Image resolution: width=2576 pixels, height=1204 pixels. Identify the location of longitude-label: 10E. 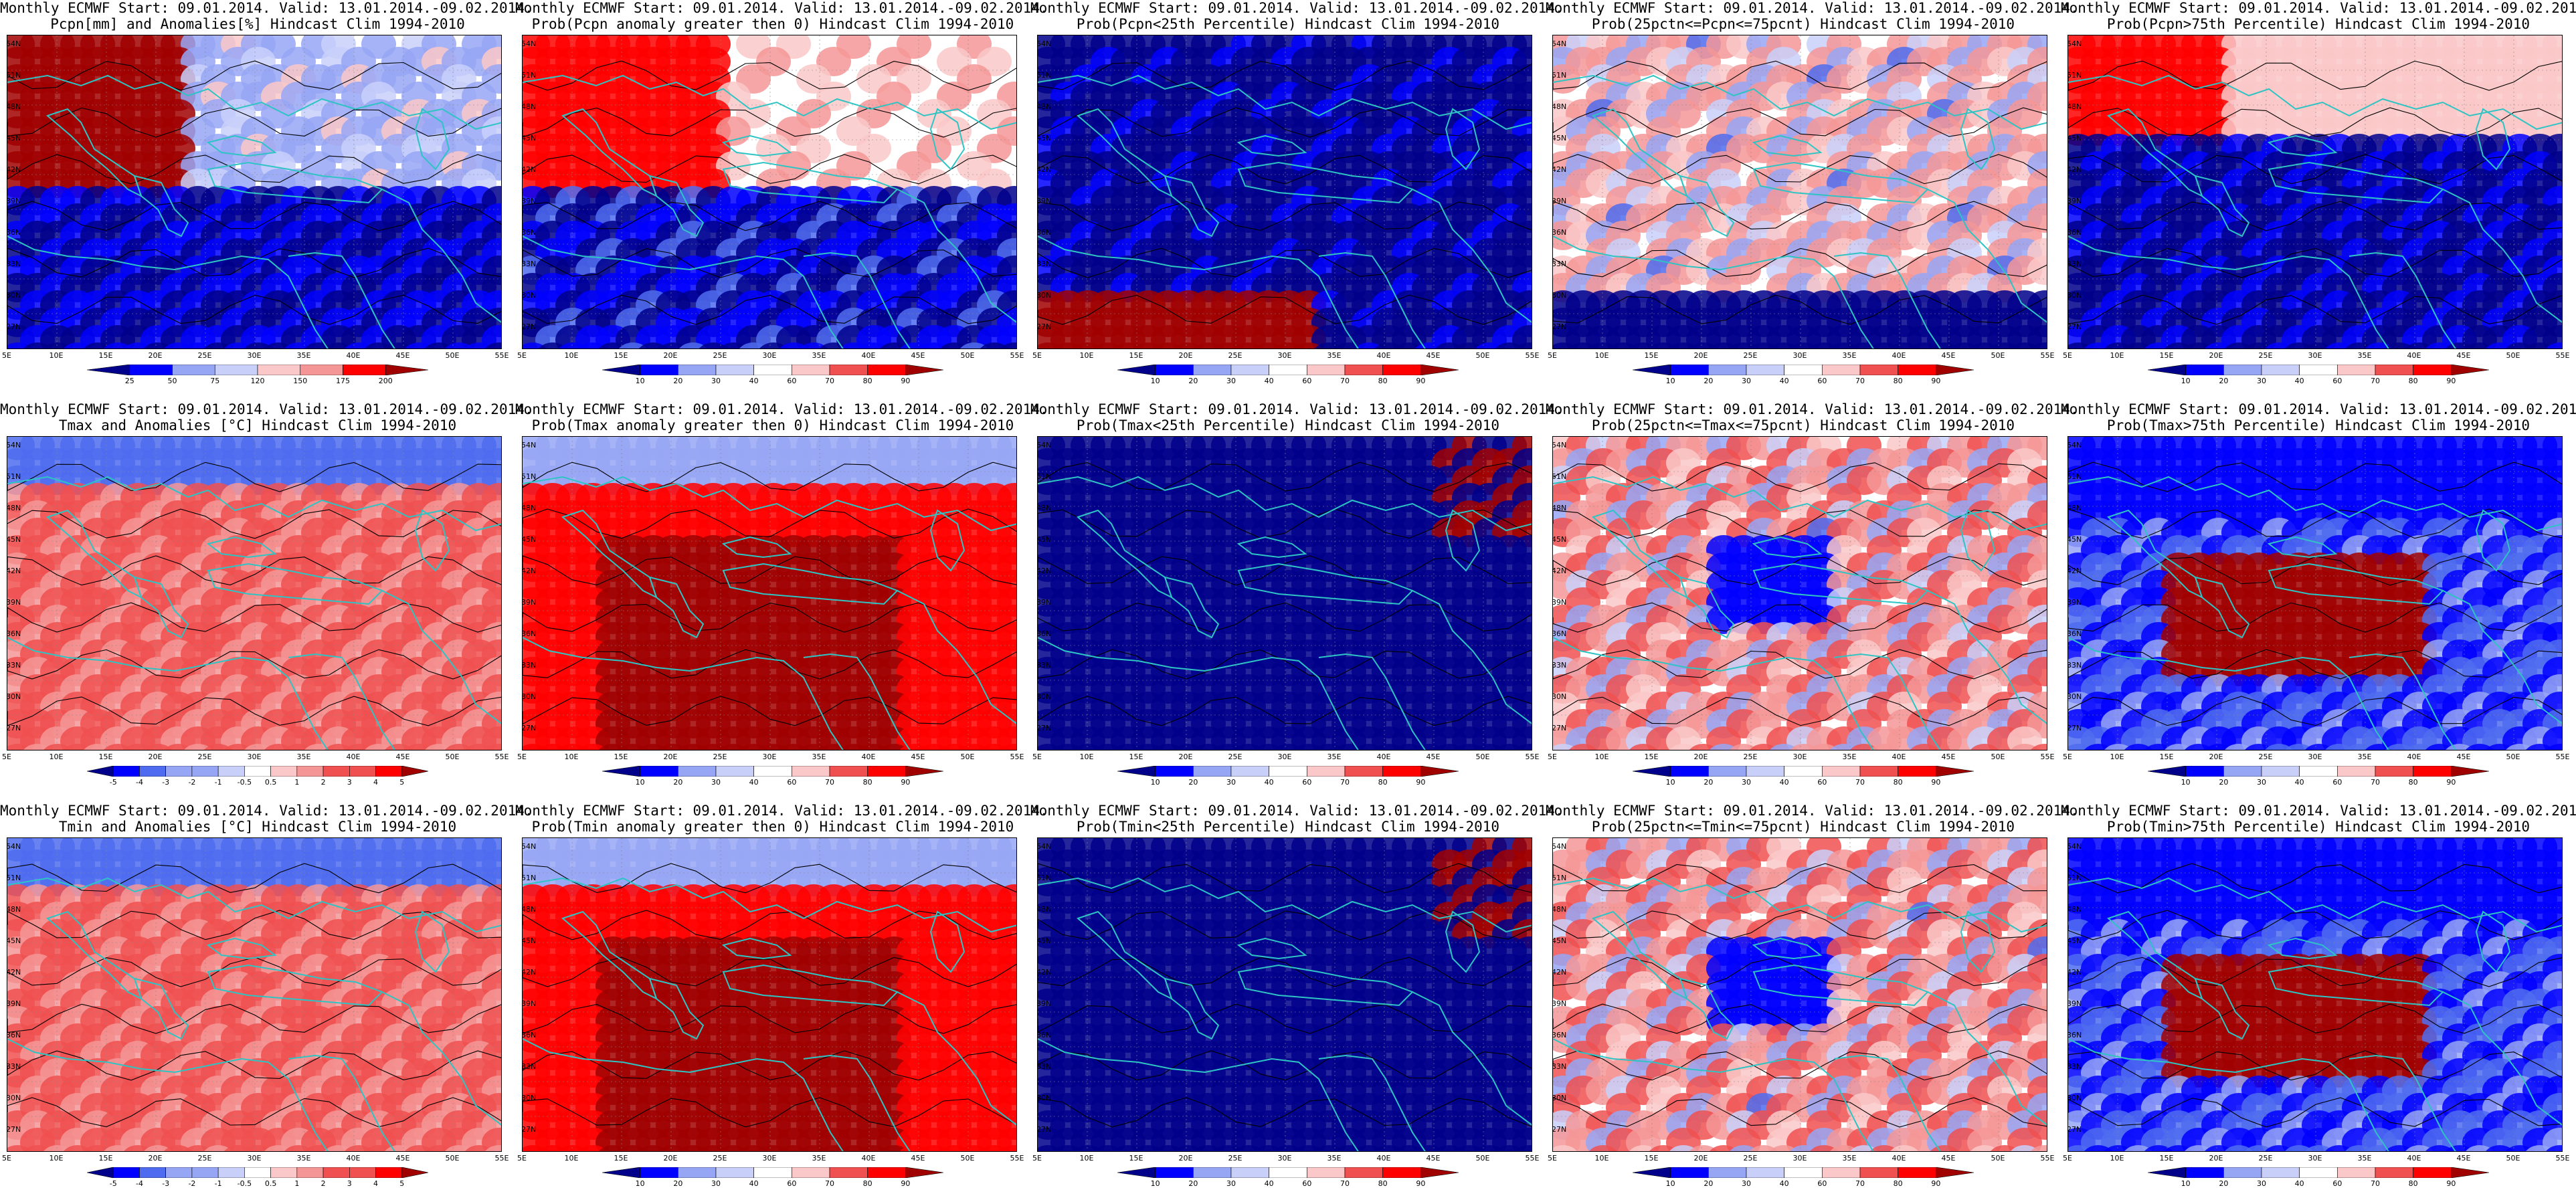
(56, 756).